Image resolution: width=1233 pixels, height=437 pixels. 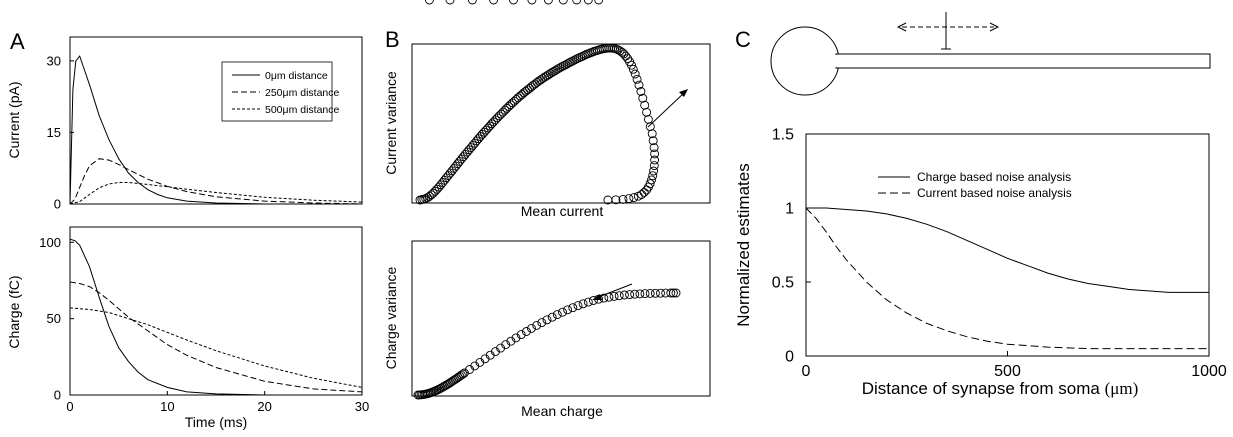 I want to click on y-axis-label: Current (pA), so click(x=14, y=119).